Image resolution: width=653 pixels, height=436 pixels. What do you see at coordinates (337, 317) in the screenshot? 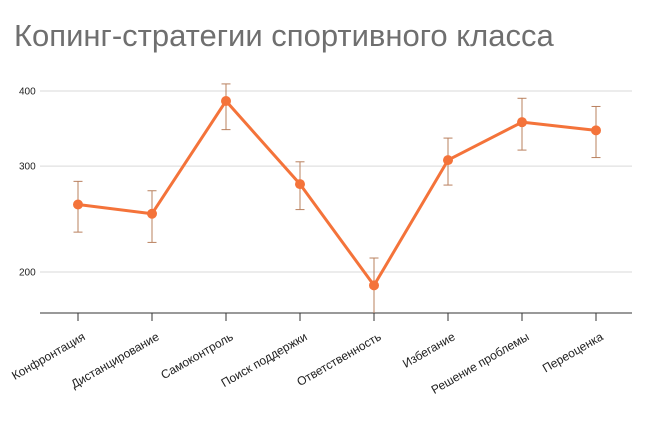
I see `x-axis-ticks` at bounding box center [337, 317].